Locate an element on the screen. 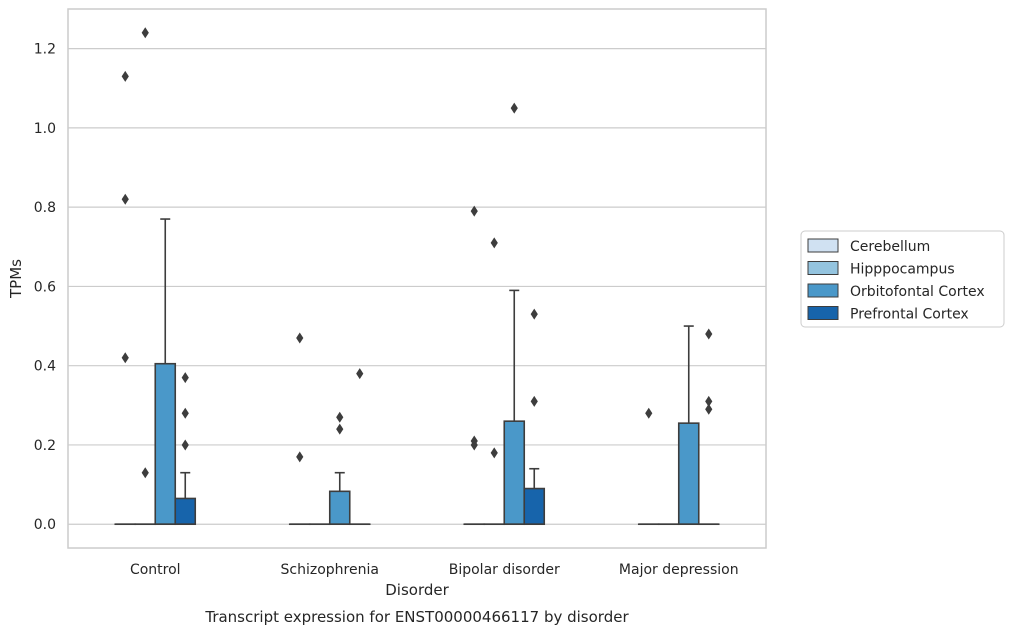 The width and height of the screenshot is (1014, 634). y-tick-label: 0.6 is located at coordinates (45, 287).